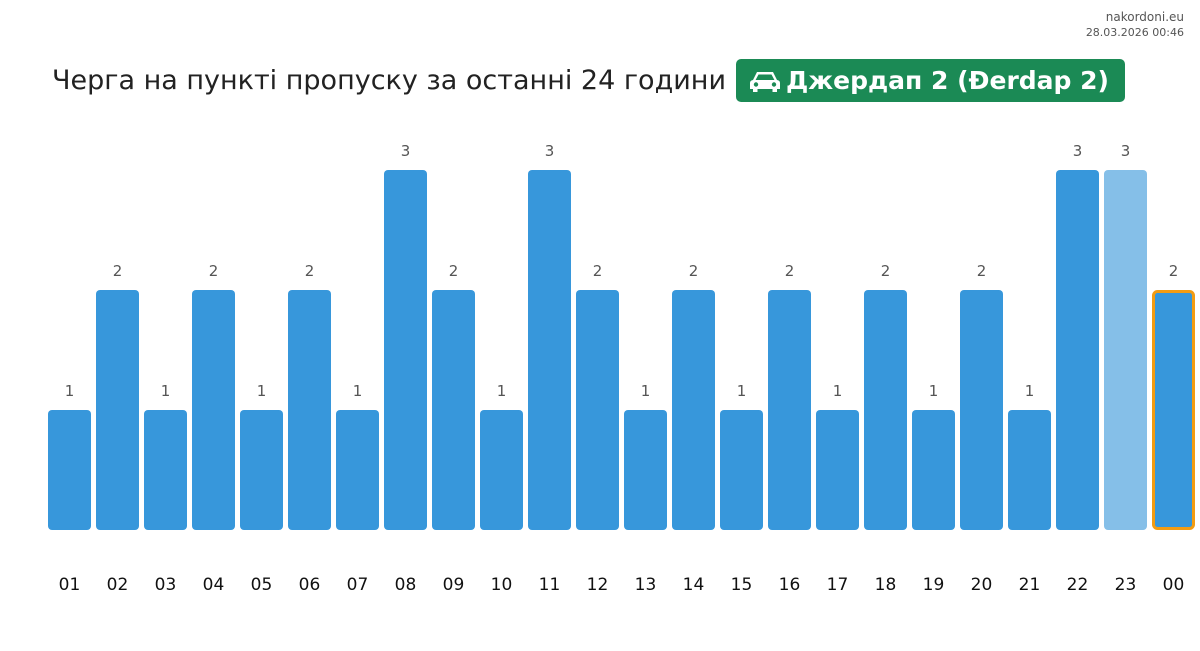  I want to click on x-tick-label-07: 07, so click(358, 585).